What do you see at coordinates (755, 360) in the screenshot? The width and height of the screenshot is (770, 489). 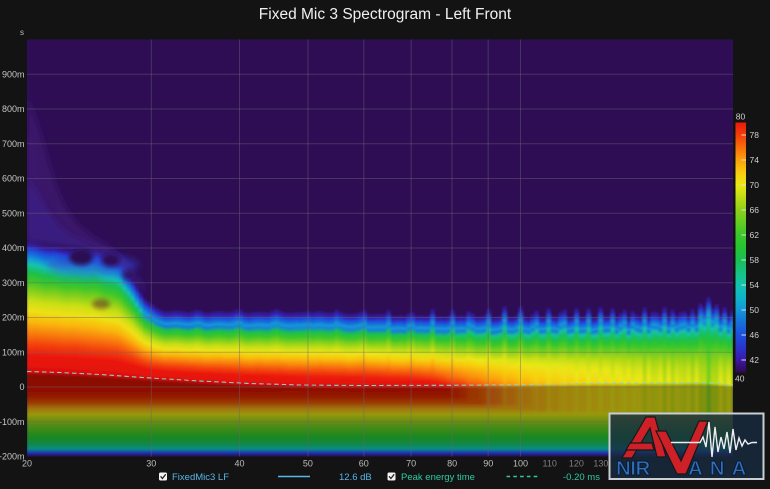 I see `svg-text: 42` at bounding box center [755, 360].